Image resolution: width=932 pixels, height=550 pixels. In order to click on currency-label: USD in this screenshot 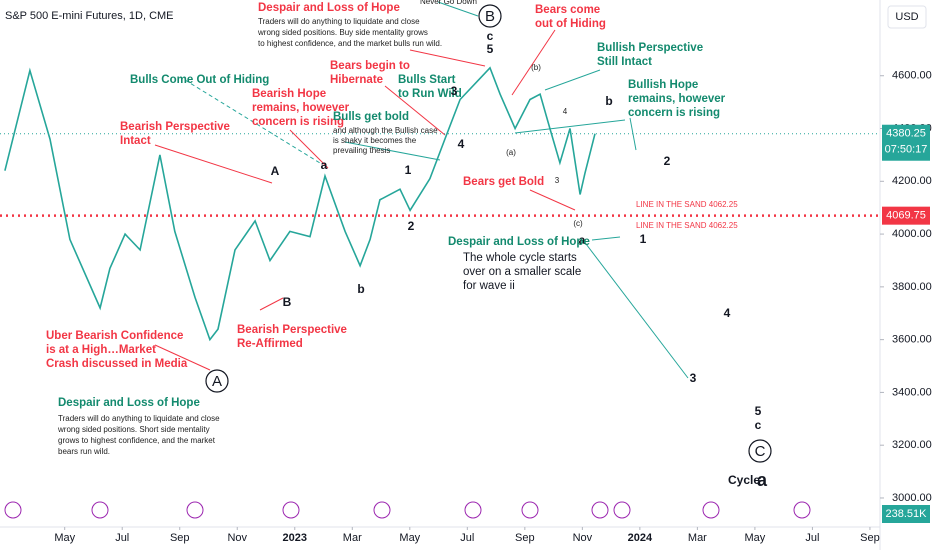, I will do `click(906, 17)`.